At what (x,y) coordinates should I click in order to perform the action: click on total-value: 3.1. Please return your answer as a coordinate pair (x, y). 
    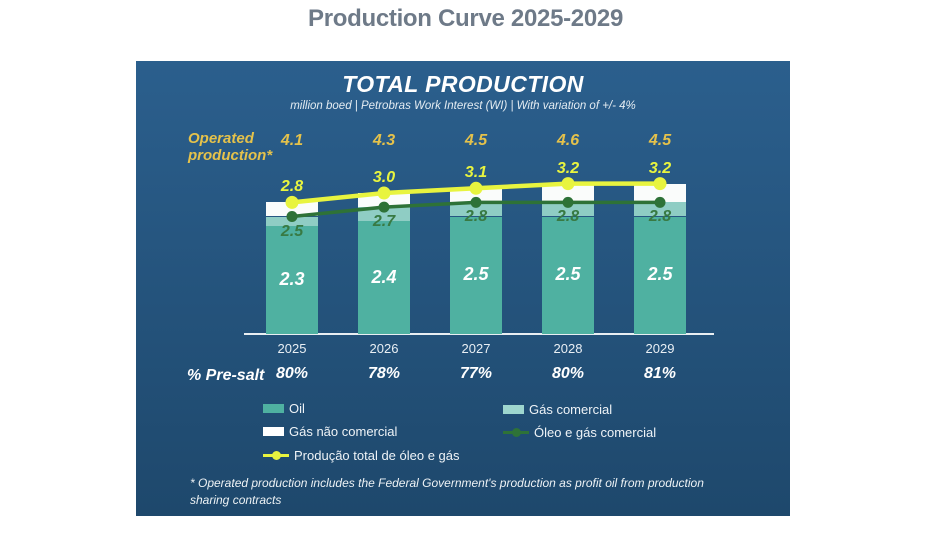
    Looking at the image, I should click on (476, 173).